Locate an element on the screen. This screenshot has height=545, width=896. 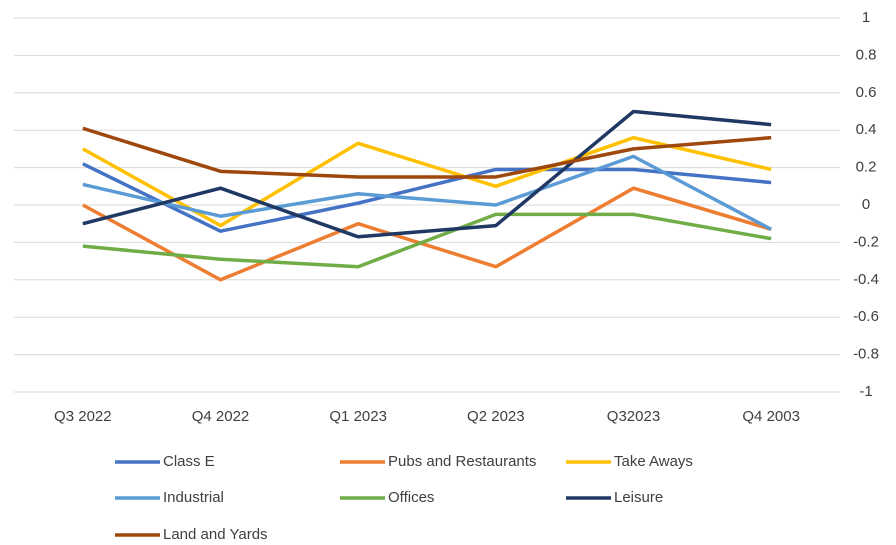
x-tick-label: Q1 2023 is located at coordinates (358, 416).